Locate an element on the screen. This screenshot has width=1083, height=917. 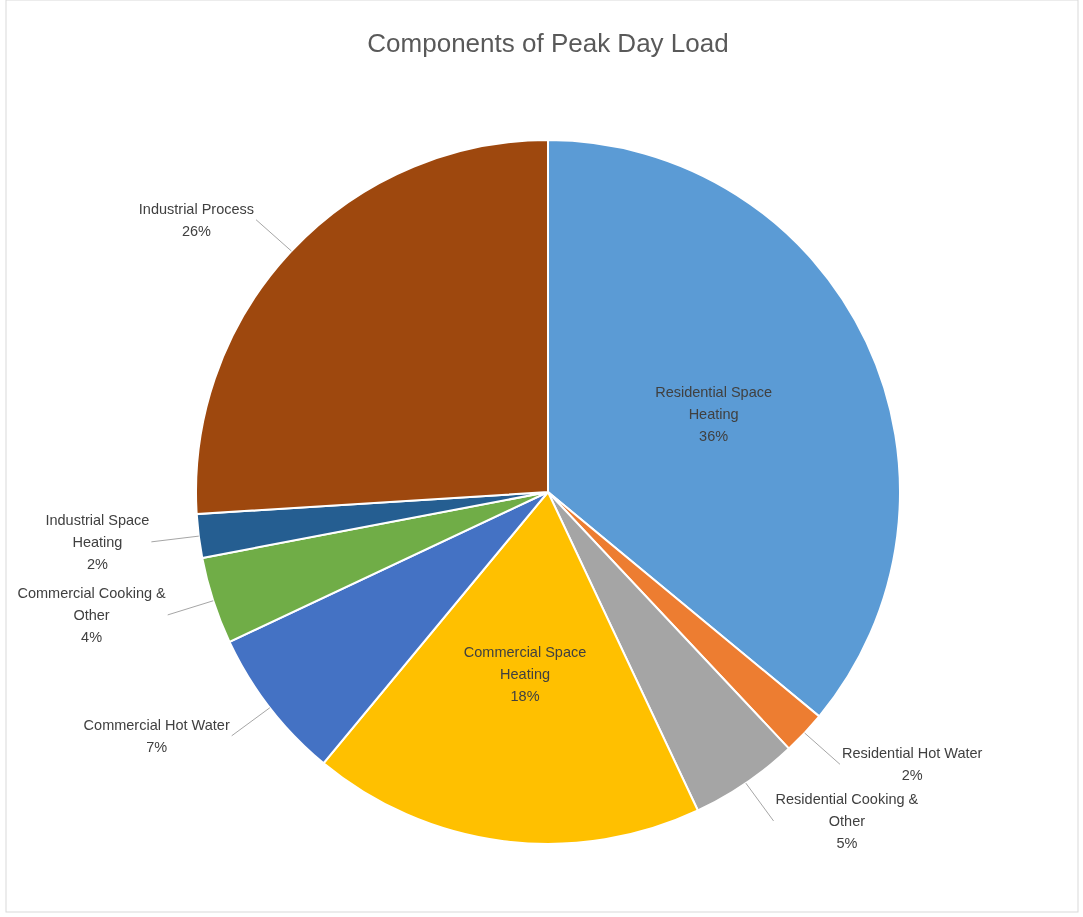
slice-label: Residential Cooking & Other is located at coordinates (847, 809).